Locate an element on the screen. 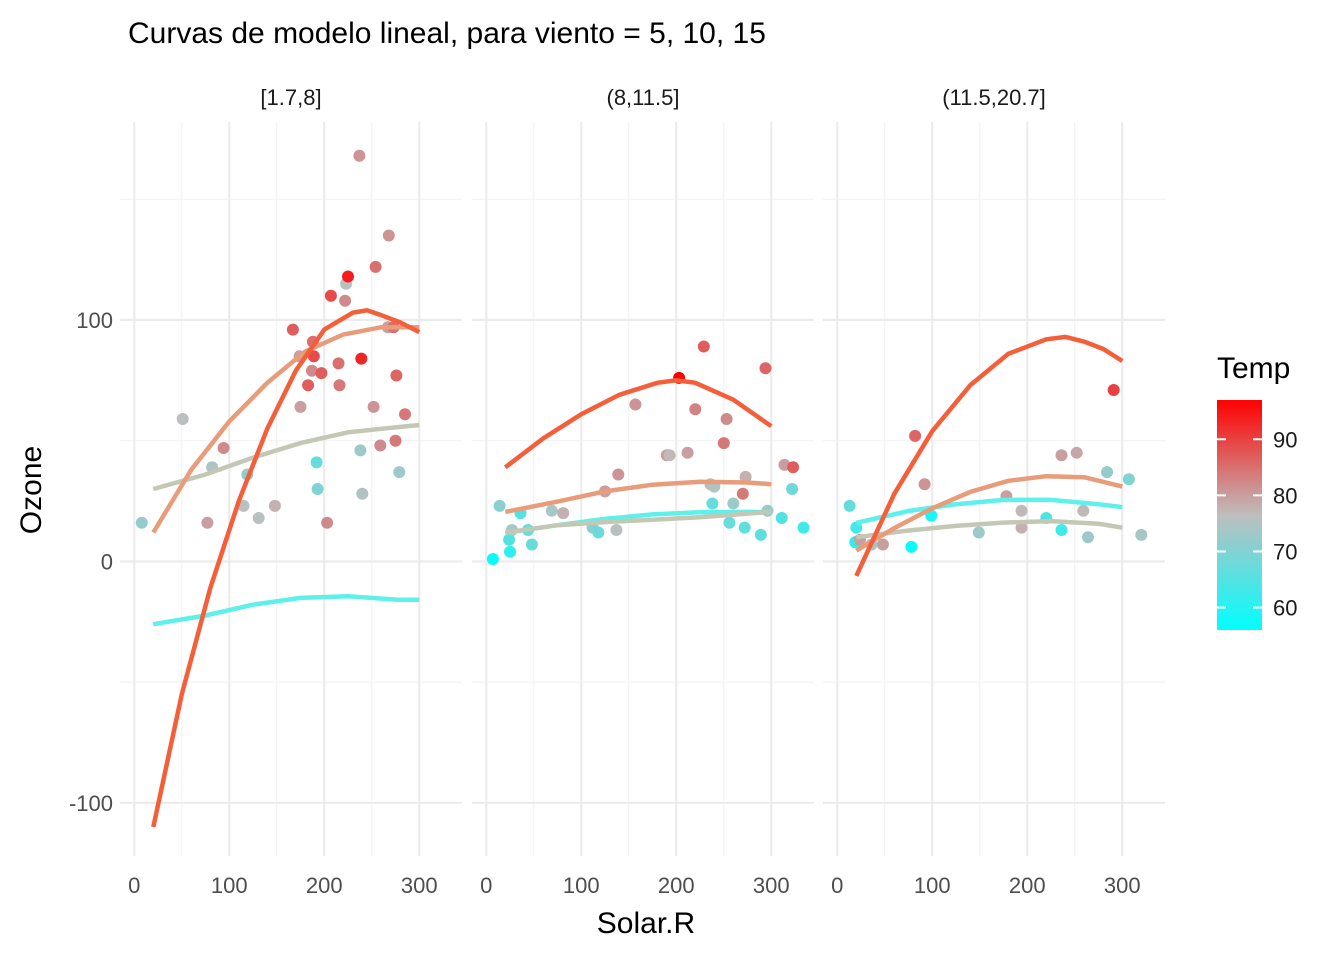 The height and width of the screenshot is (960, 1344). legend: Temp 60 70 80 90 is located at coordinates (1257, 491).